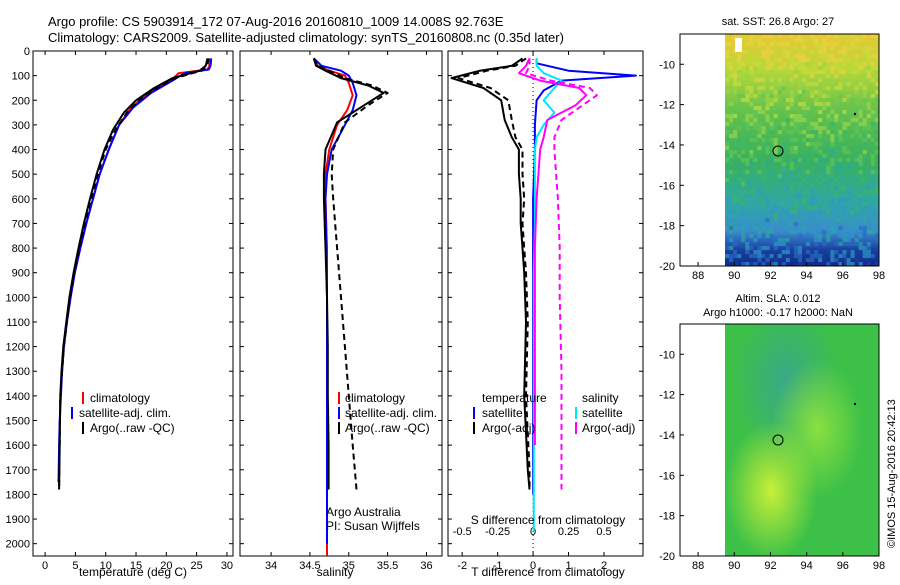 This screenshot has width=900, height=585. Describe the element at coordinates (132, 428) in the screenshot. I see `legend-label: Argo(..raw -QC)` at that location.